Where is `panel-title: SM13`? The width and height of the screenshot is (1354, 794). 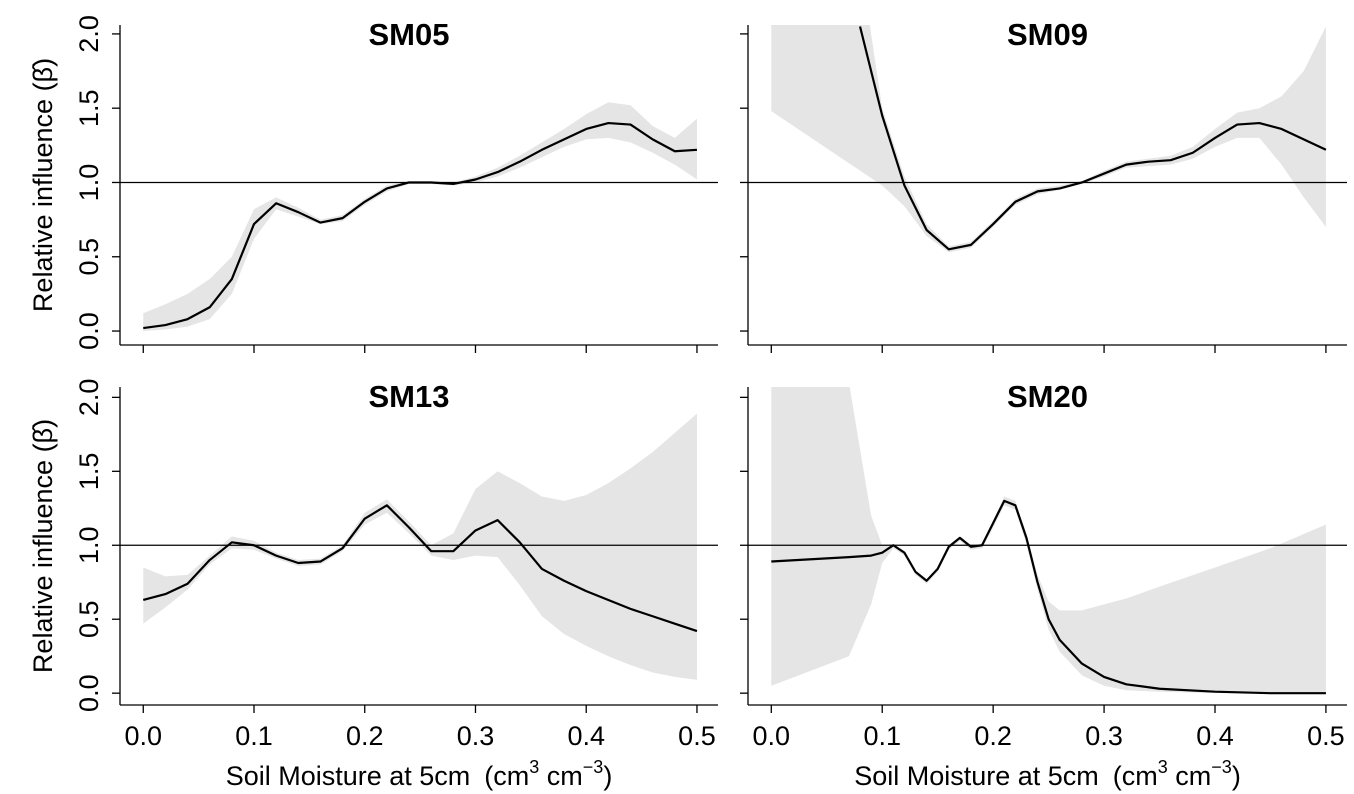
panel-title: SM13 is located at coordinates (409, 396).